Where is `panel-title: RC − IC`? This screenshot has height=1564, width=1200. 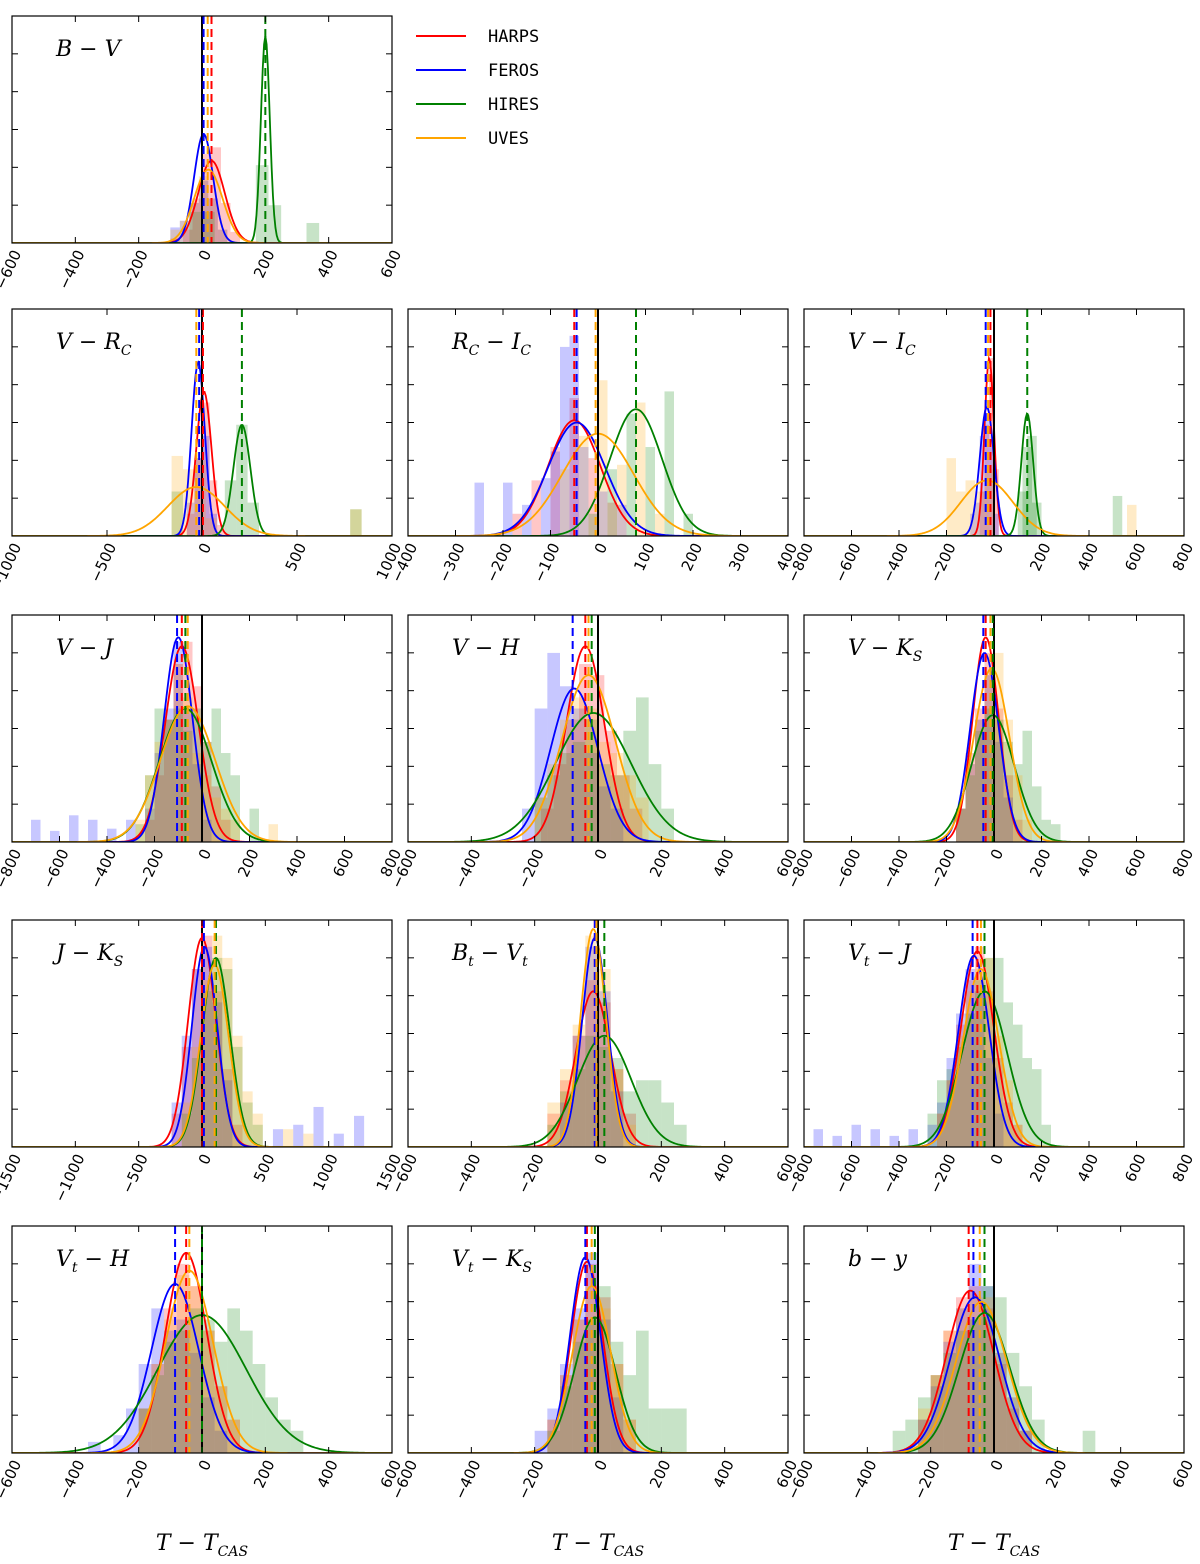
panel-title: RC − IC is located at coordinates (491, 344).